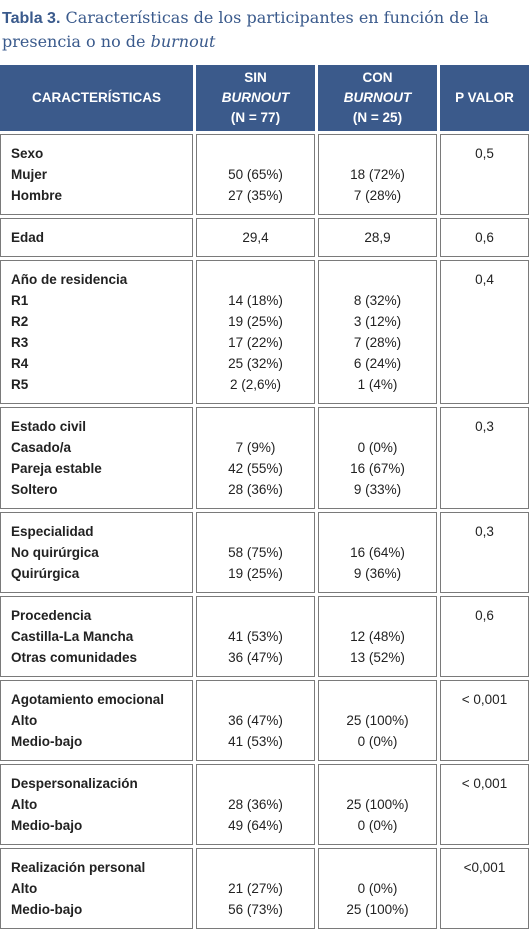 This screenshot has width=531, height=941. I want to click on sin-cell: 36 (47%) 41 (53%), so click(255, 720).